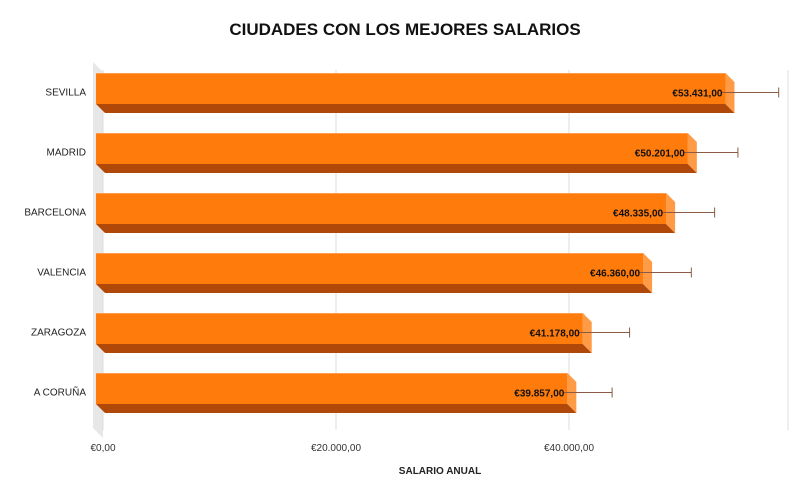 This screenshot has width=810, height=500. I want to click on data-label: €46.360,00, so click(615, 274).